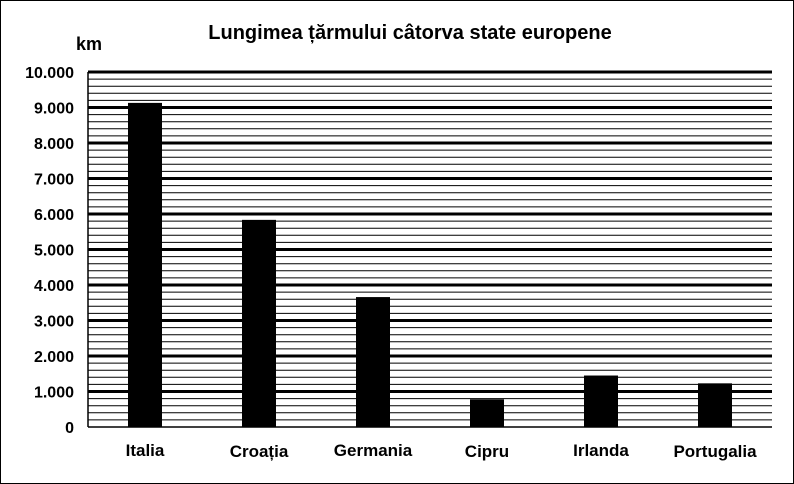 Image resolution: width=794 pixels, height=484 pixels. What do you see at coordinates (54, 215) in the screenshot?
I see `y-tick-label: 6.000` at bounding box center [54, 215].